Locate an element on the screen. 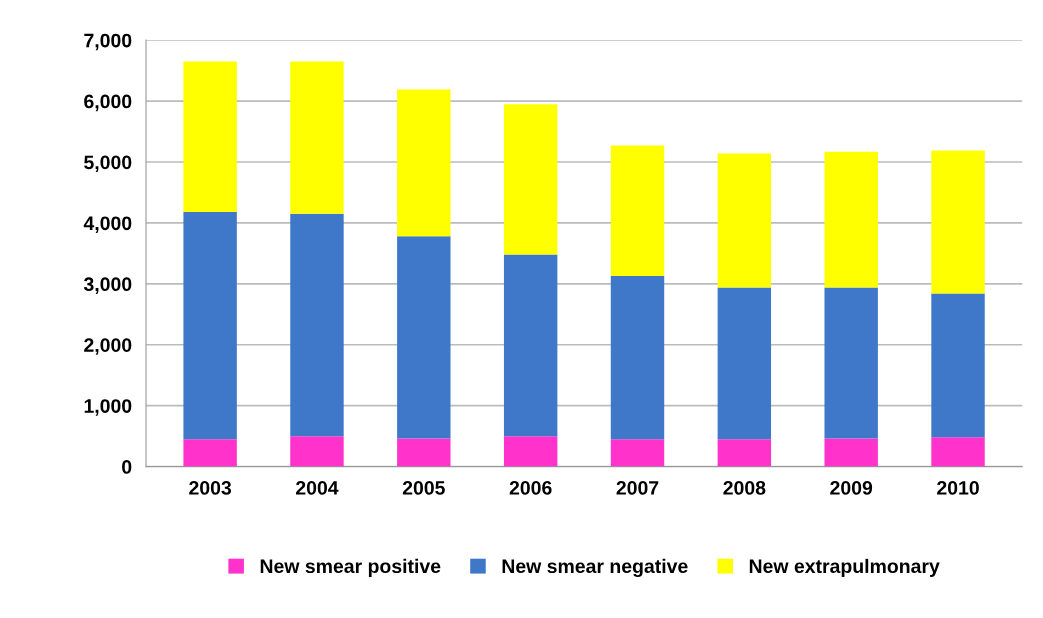  x-tick-label: 2009 is located at coordinates (851, 487).